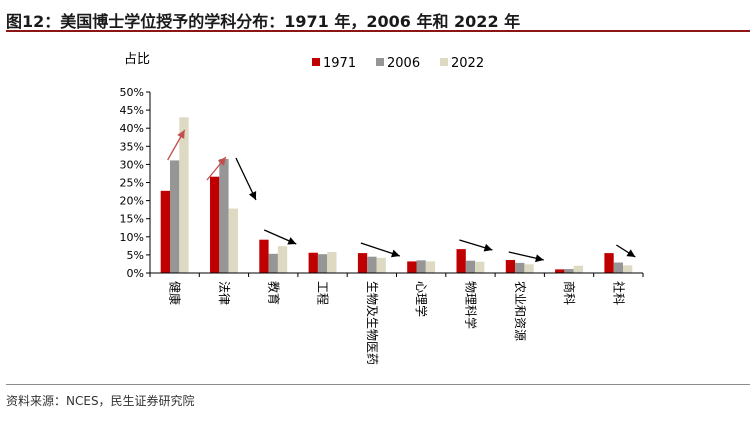 Image resolution: width=756 pixels, height=421 pixels. I want to click on y-tick-label: 15%, so click(132, 219).